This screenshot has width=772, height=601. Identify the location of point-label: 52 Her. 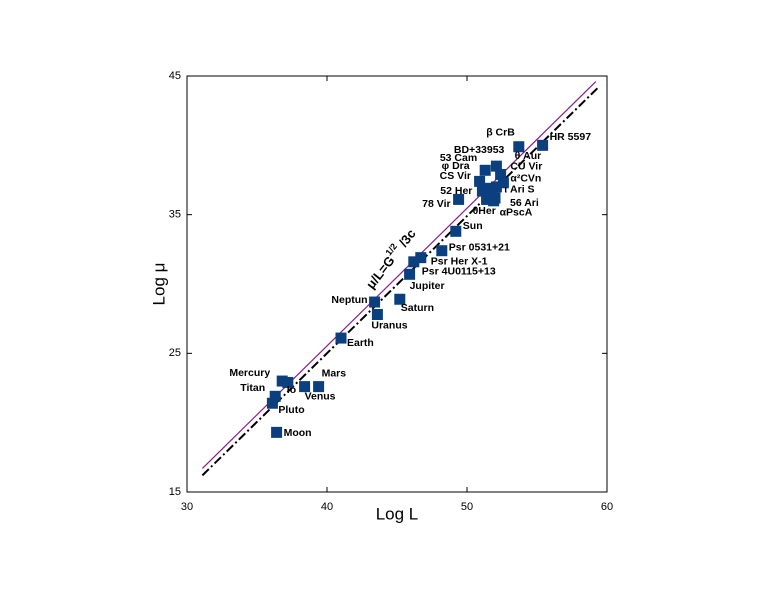
(456, 191).